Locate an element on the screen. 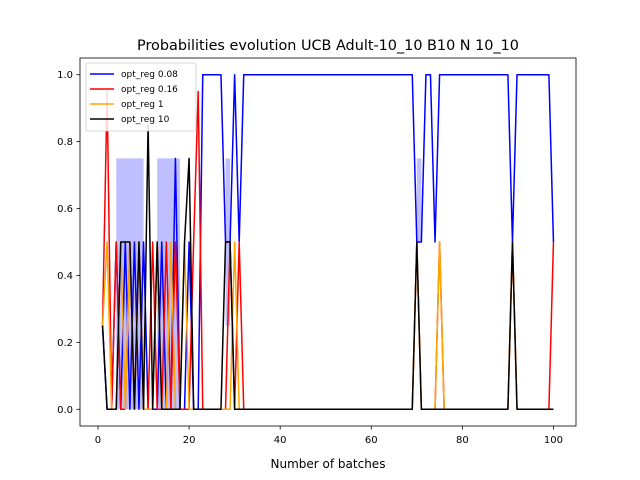 The image size is (640, 480). legend-label-2: opt_reg 1 is located at coordinates (142, 105).